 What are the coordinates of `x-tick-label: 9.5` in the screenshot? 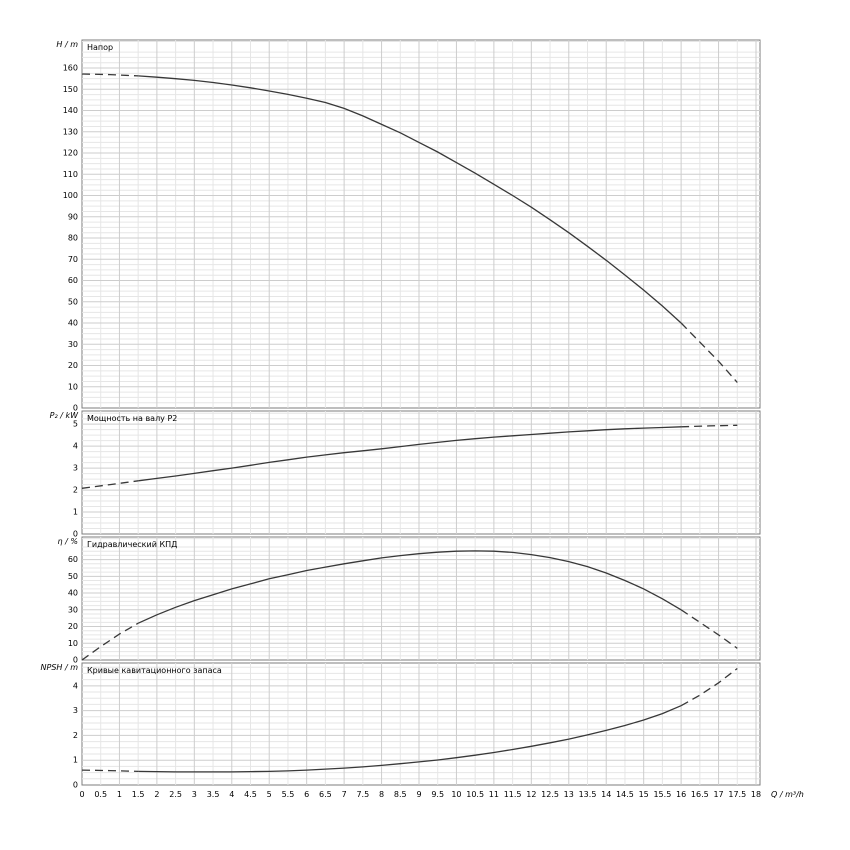 It's located at (437, 794).